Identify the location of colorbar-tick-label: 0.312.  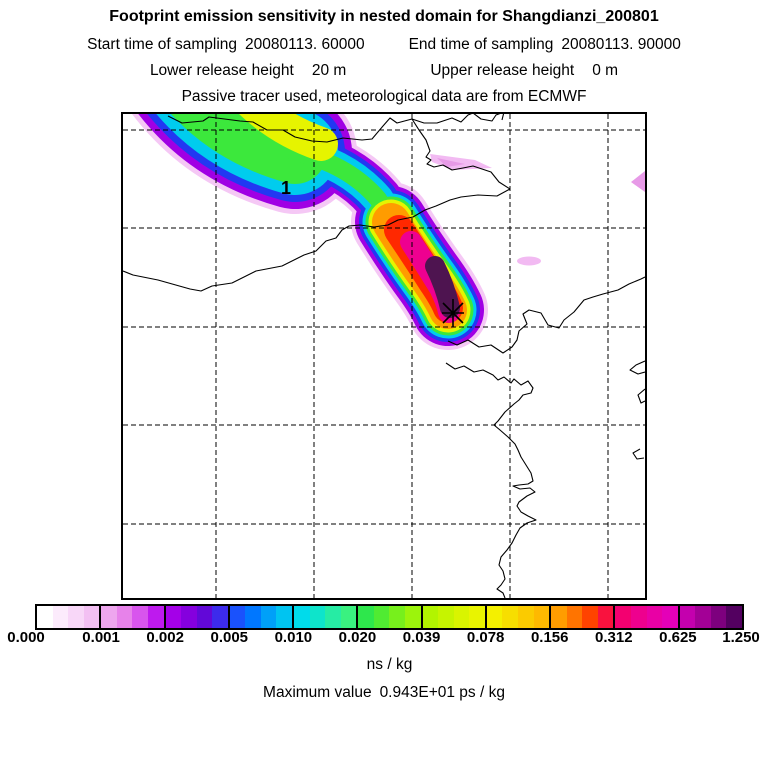
(614, 637).